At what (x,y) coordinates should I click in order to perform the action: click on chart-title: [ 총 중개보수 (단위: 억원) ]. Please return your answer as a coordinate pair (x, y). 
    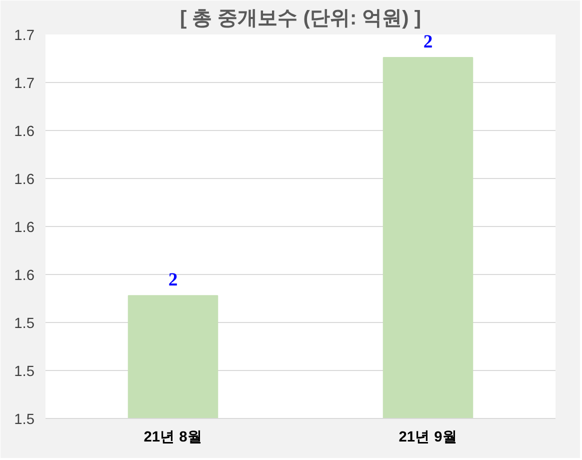
    Looking at the image, I should click on (301, 19).